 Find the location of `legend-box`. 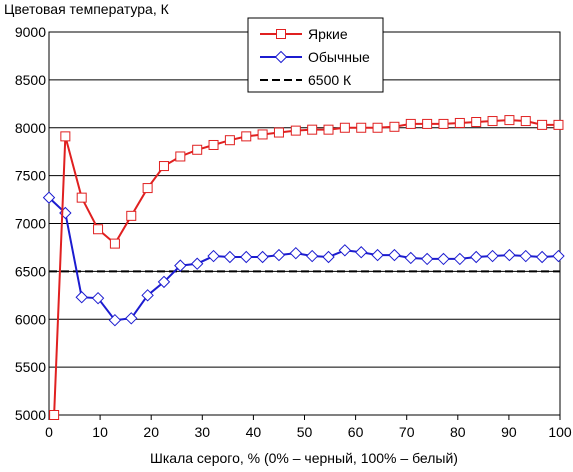

legend-box is located at coordinates (315, 55).